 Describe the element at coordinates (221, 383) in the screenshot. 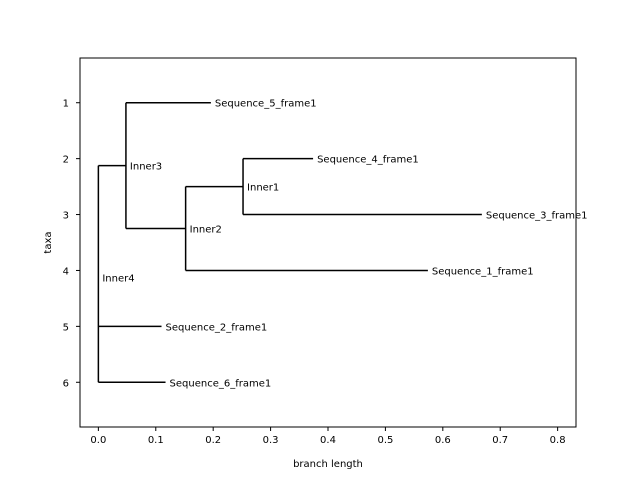

I see `node-label-s6: Sequence_6_frame1` at that location.